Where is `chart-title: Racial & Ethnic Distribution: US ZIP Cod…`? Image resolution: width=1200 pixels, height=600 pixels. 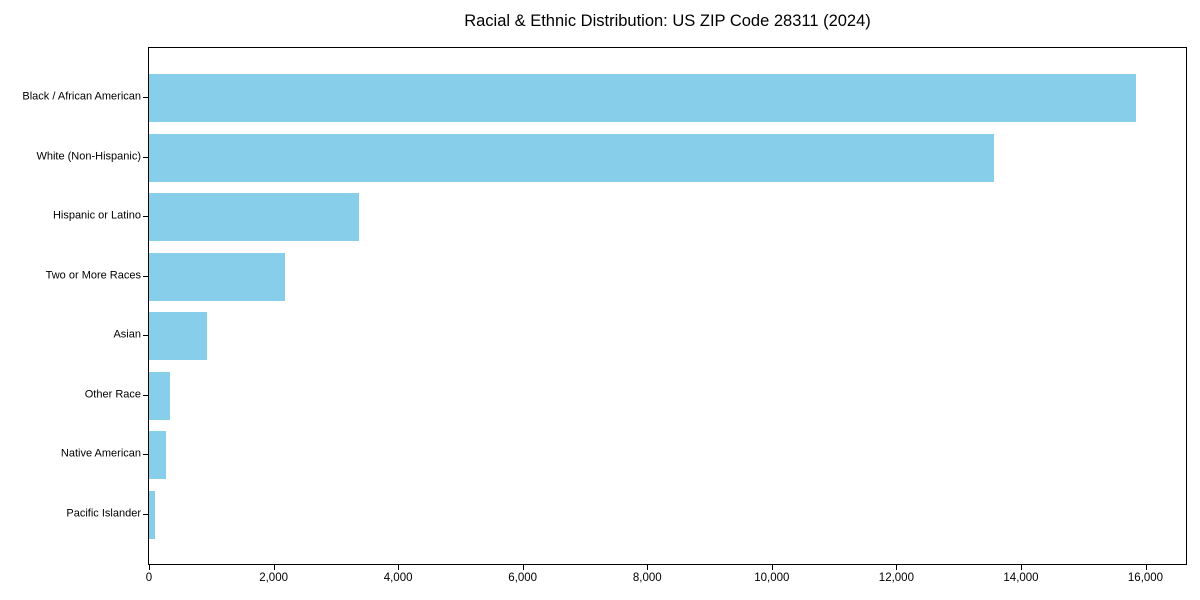
chart-title: Racial & Ethnic Distribution: US ZIP Cod… is located at coordinates (667, 21).